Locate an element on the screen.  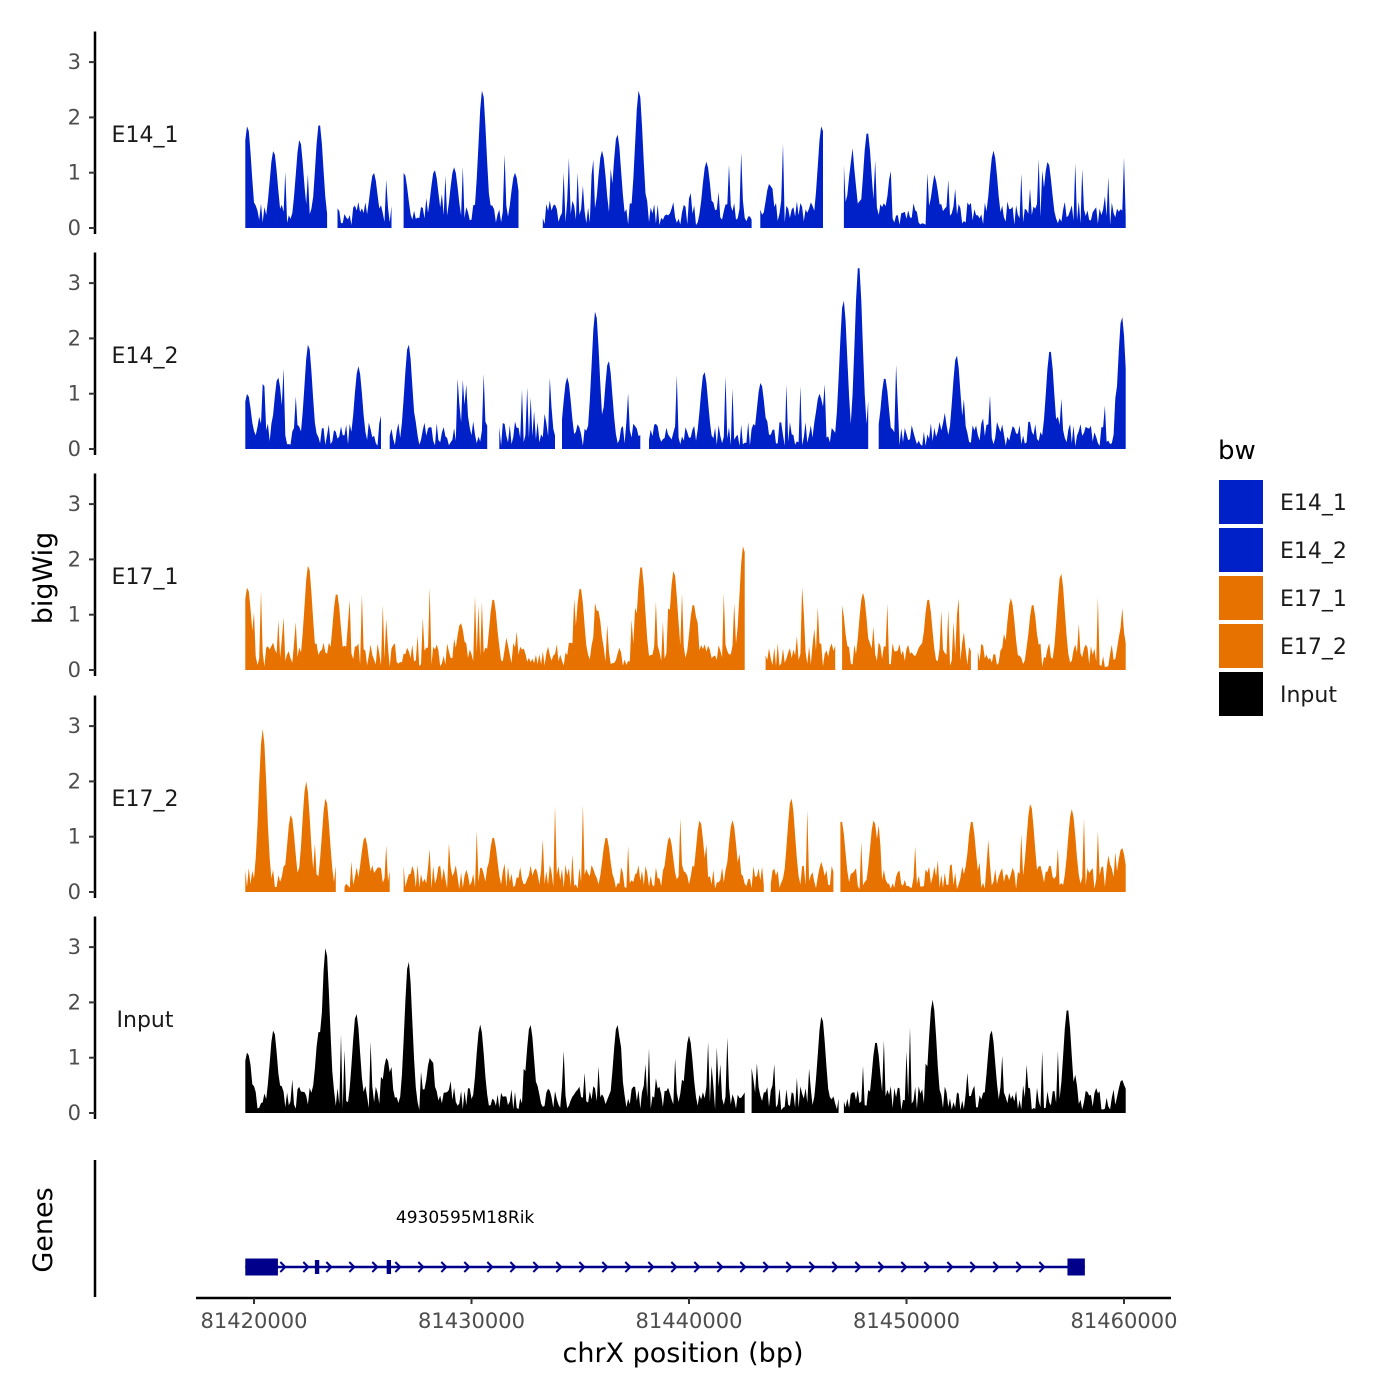
track-input: 0 1 2 3 Input is located at coordinates (597, 1020).